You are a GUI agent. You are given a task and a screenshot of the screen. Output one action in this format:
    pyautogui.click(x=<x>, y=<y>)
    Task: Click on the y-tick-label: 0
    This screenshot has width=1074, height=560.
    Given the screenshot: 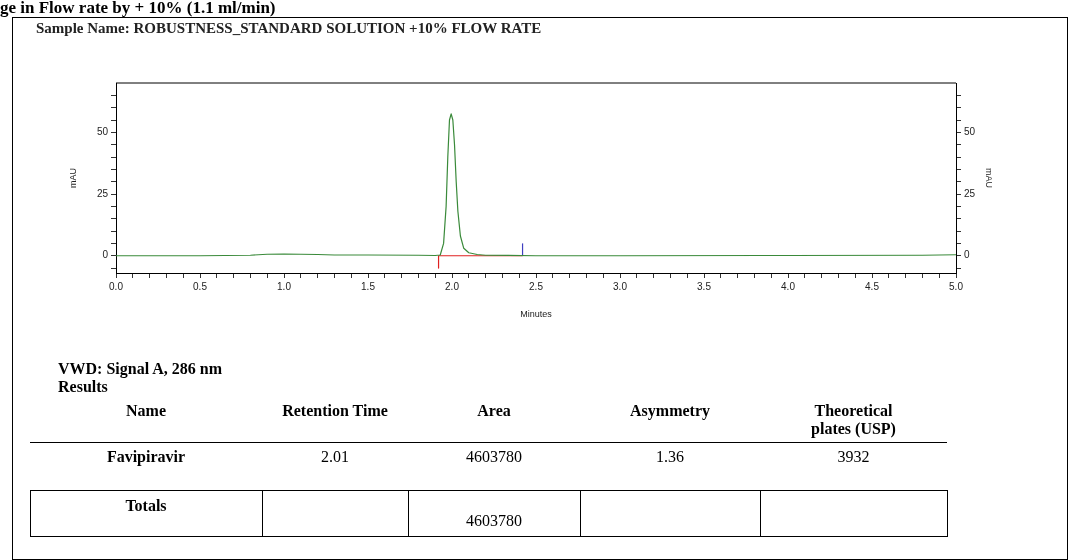 What is the action you would take?
    pyautogui.click(x=105, y=255)
    